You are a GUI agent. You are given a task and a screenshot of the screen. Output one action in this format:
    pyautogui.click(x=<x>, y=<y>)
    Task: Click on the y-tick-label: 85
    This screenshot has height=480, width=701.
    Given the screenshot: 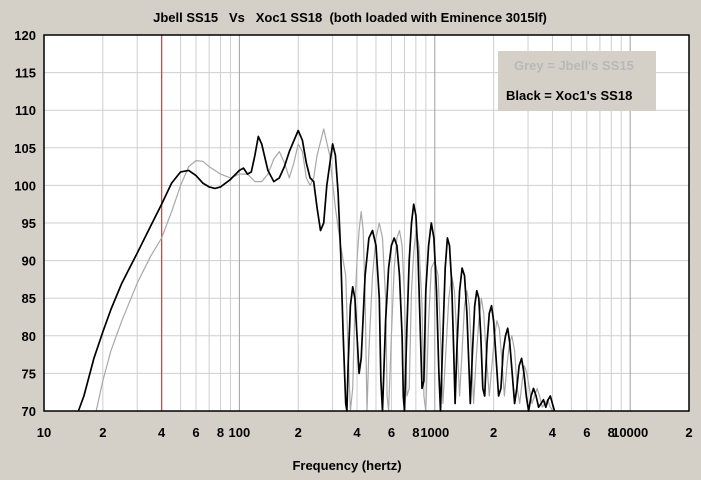 What is the action you would take?
    pyautogui.click(x=29, y=298)
    